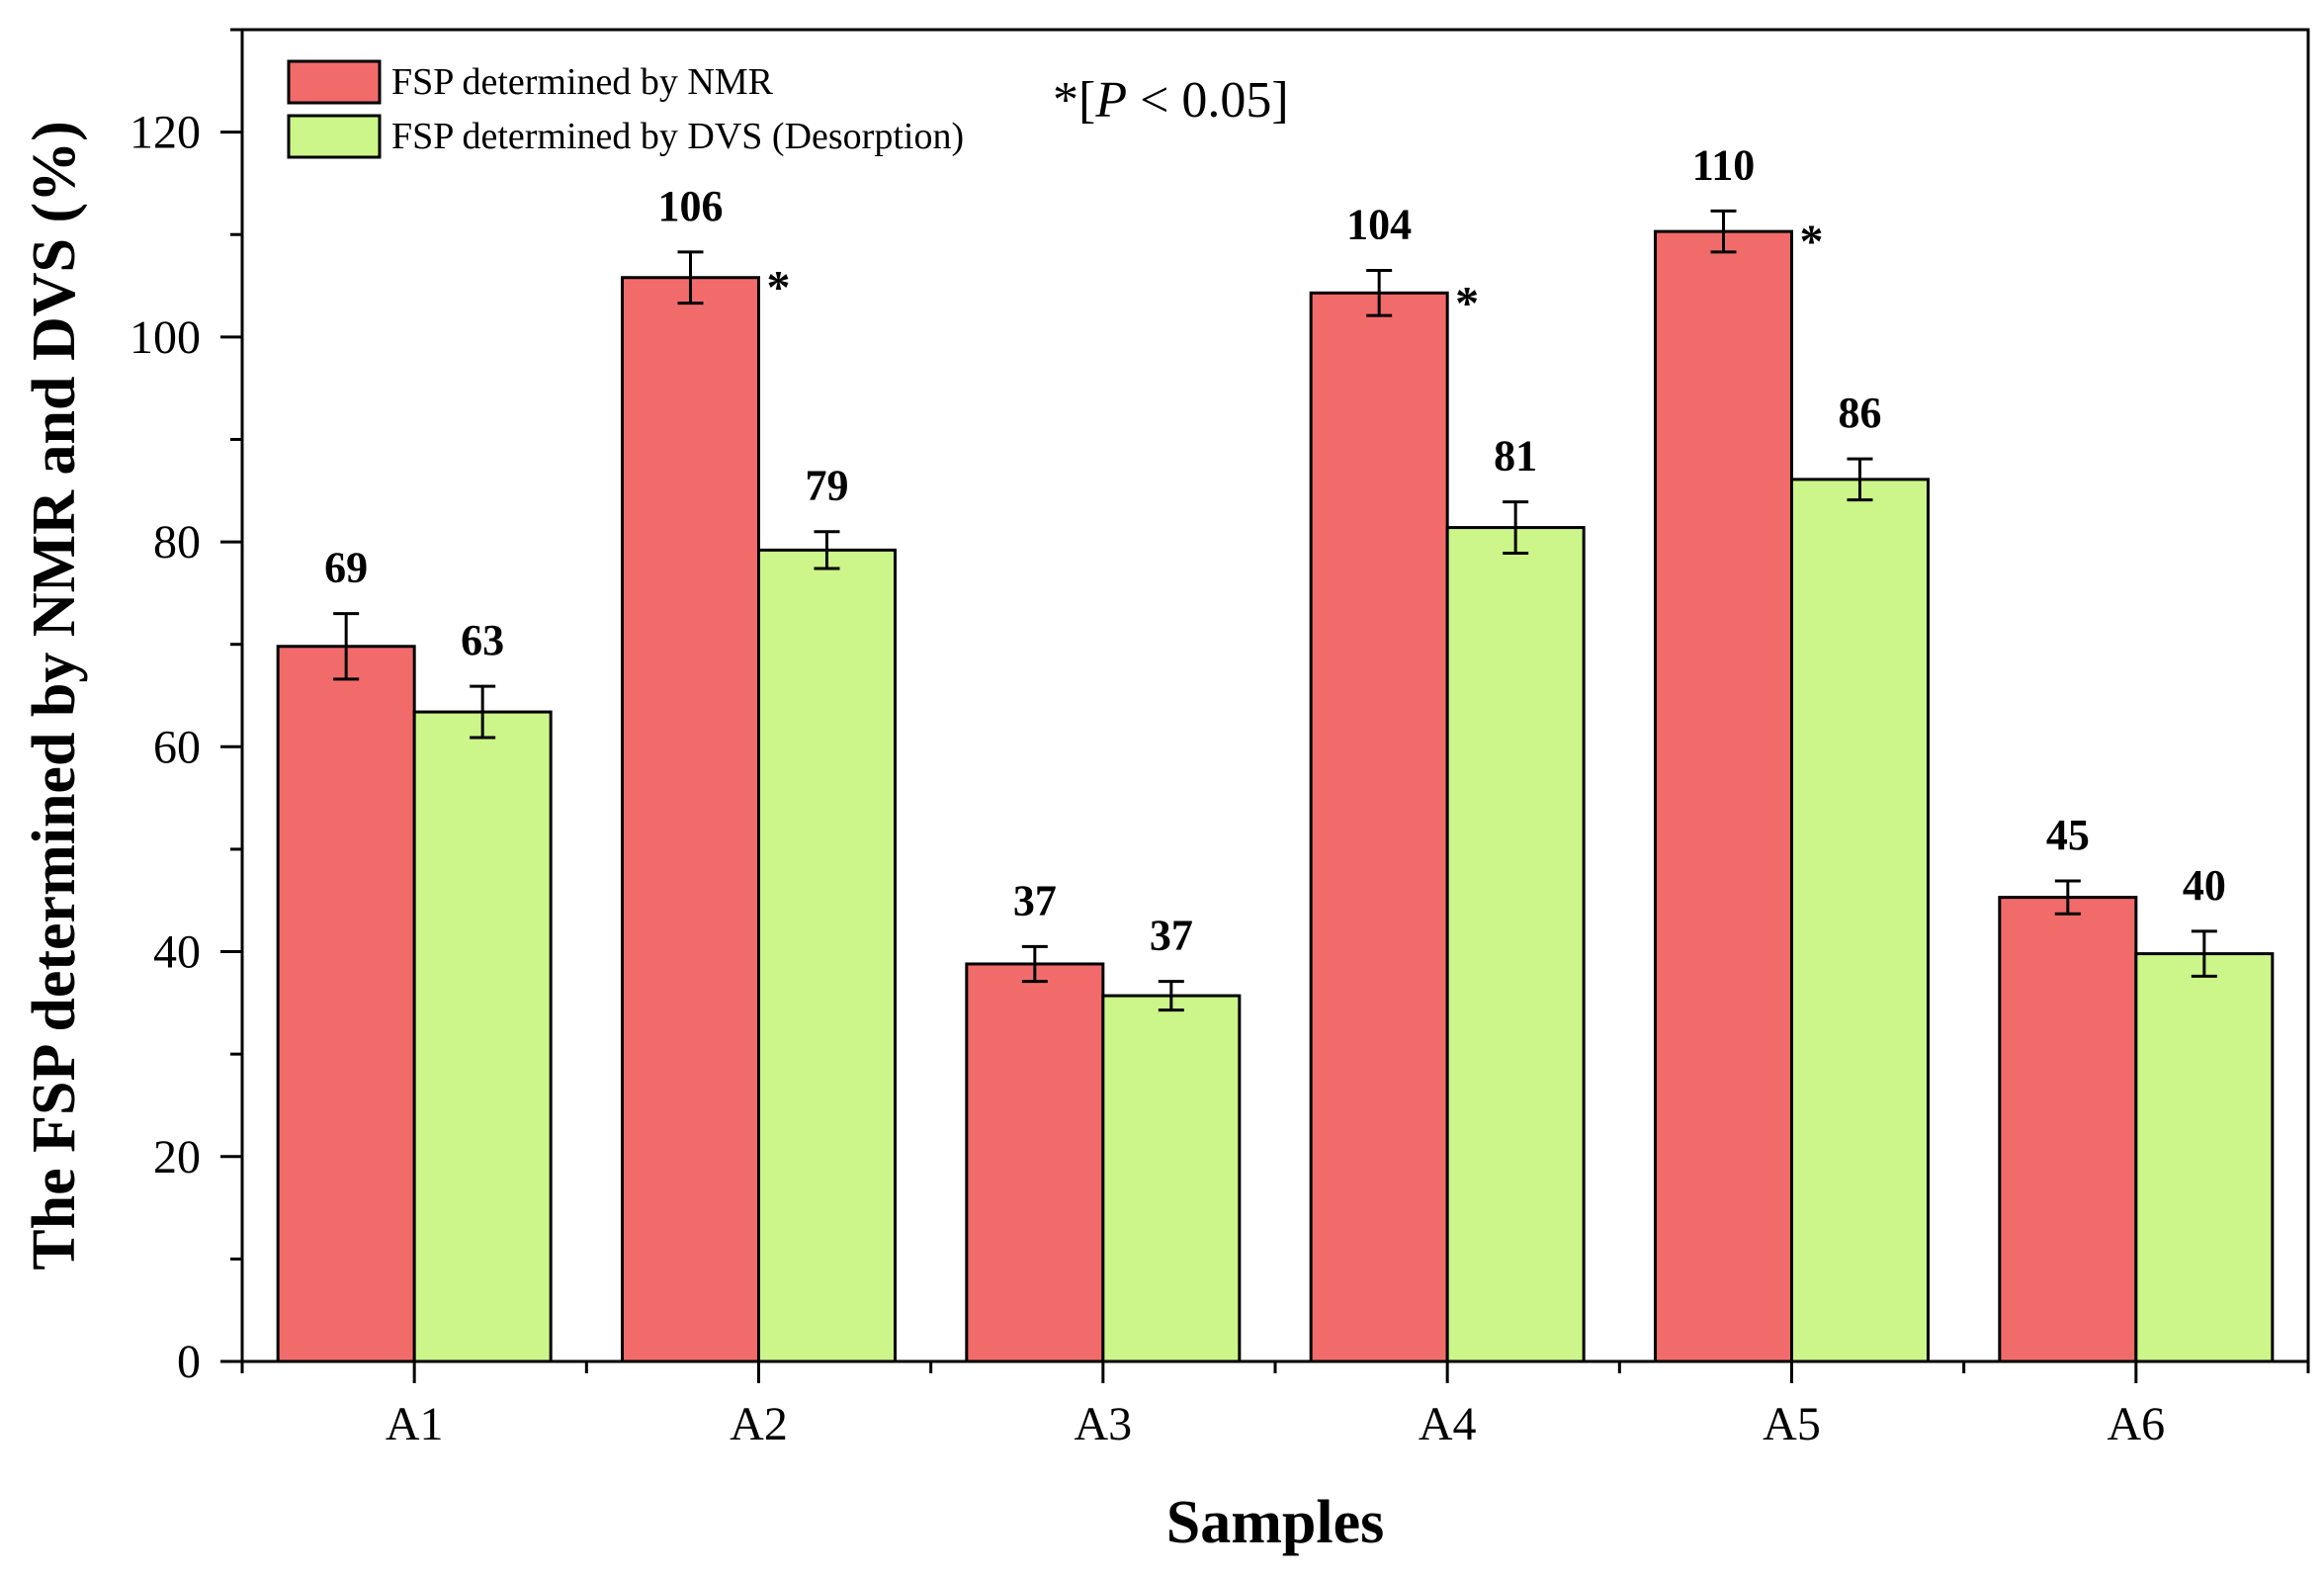  Describe the element at coordinates (1515, 456) in the screenshot. I see `data-label: 81` at that location.